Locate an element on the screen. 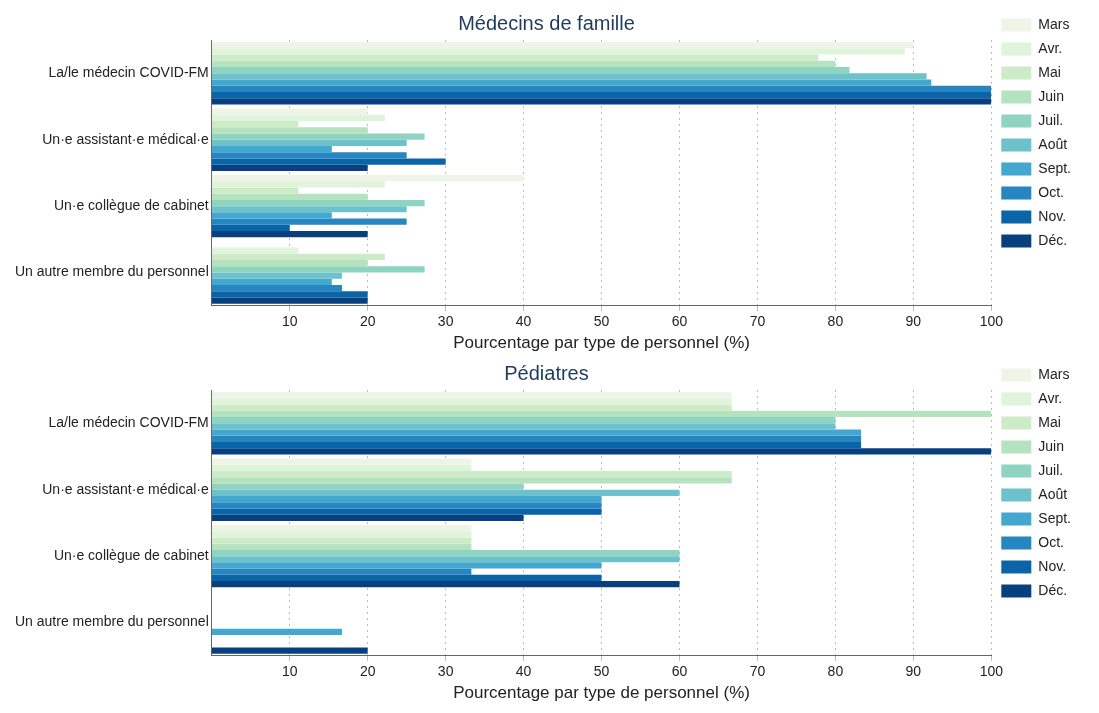 Image resolution: width=1099 pixels, height=713 pixels. chart-title: Médecins de famille is located at coordinates (546, 22).